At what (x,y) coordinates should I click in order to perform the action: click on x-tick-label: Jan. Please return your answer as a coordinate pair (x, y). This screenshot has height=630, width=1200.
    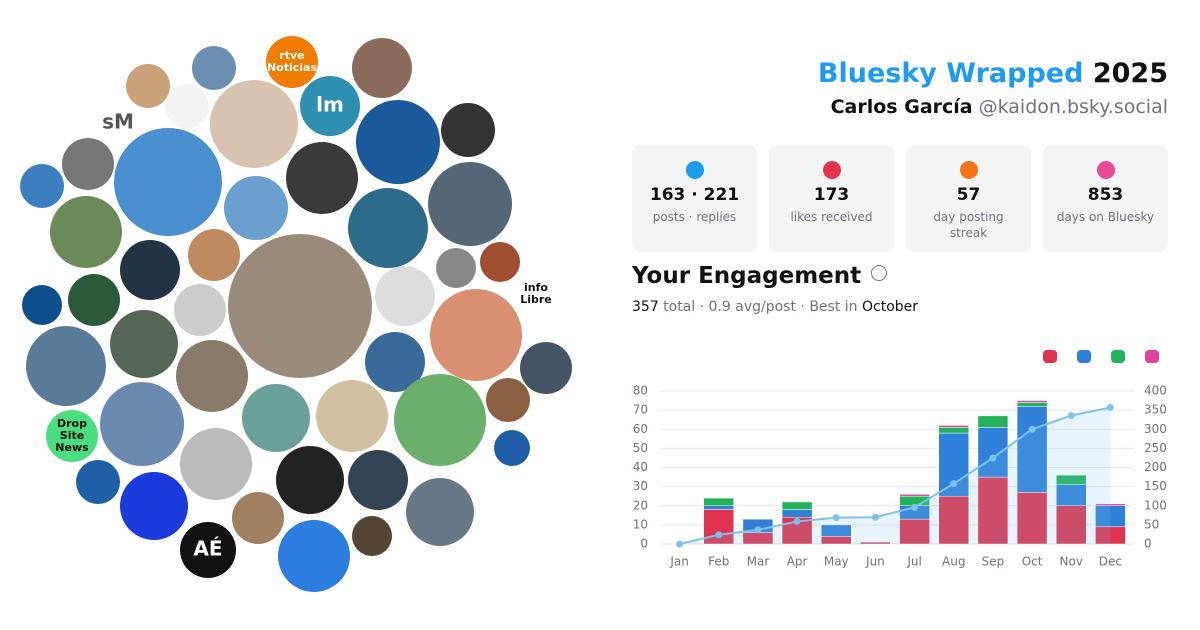
    Looking at the image, I should click on (679, 562).